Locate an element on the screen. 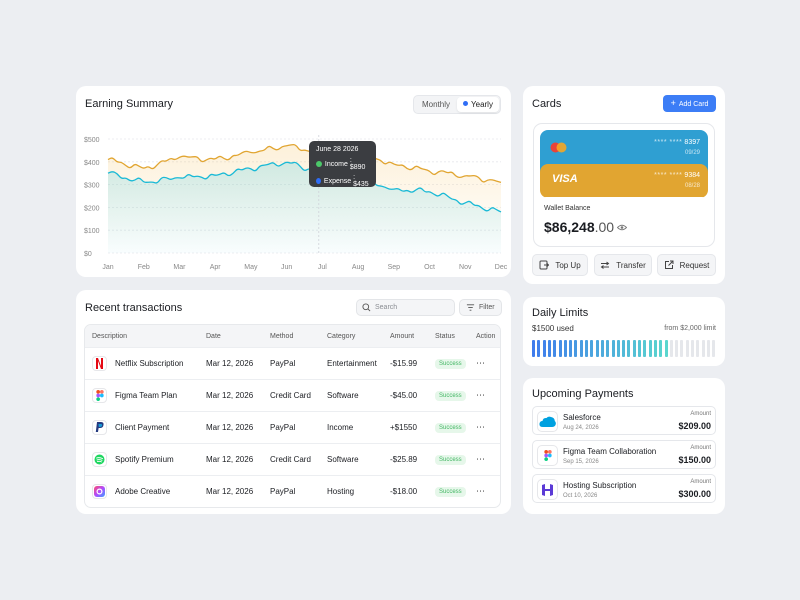  monthly-toggle: Monthly is located at coordinates (435, 104).